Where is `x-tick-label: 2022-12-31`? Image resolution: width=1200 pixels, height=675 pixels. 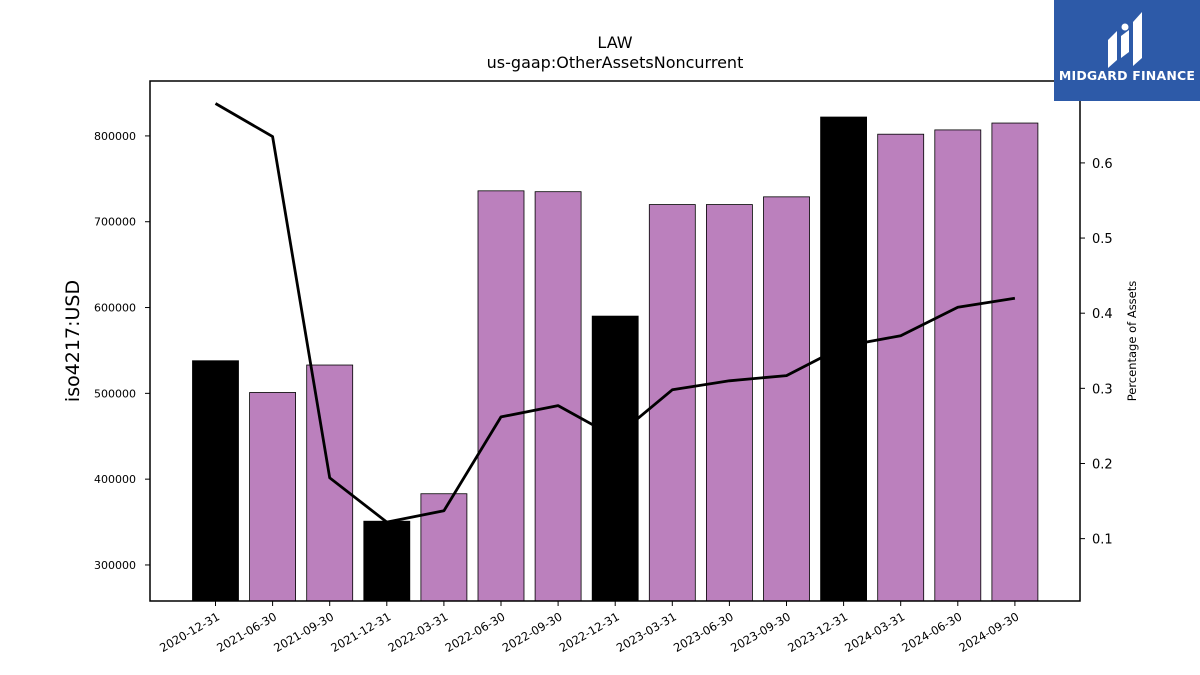
x-tick-label: 2022-12-31 is located at coordinates (589, 632).